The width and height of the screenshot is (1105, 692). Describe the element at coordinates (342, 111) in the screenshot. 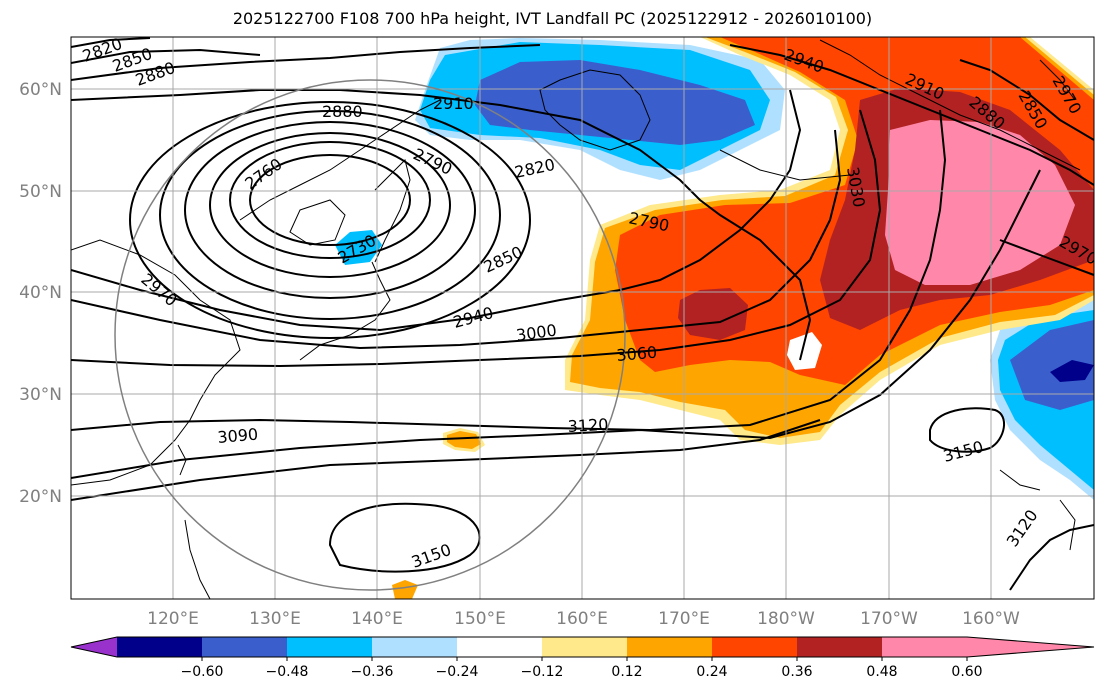

I see `contour-label: 2880` at that location.